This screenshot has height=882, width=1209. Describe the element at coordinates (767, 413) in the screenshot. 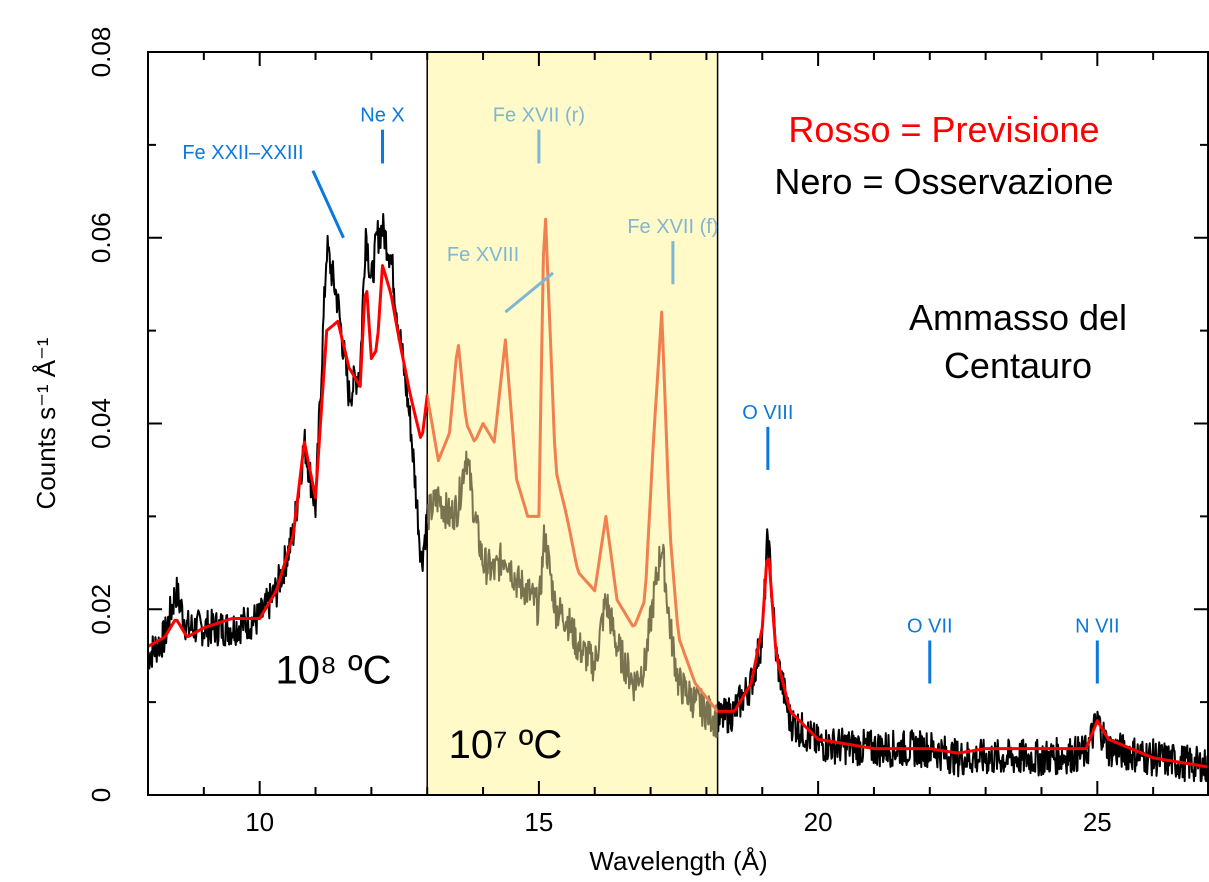

I see `annotation-label: O VIII` at that location.